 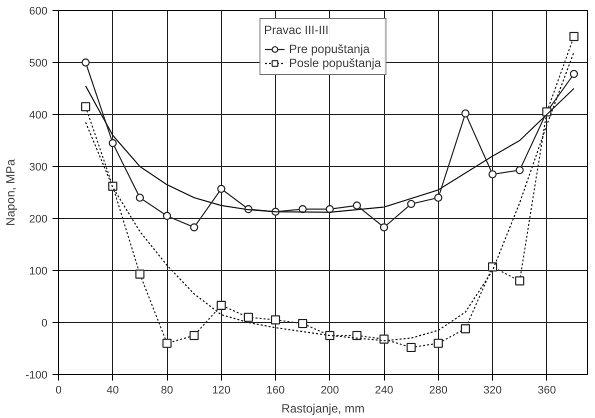 I want to click on x-axis-title: Rastojanje, mm, so click(x=323, y=409).